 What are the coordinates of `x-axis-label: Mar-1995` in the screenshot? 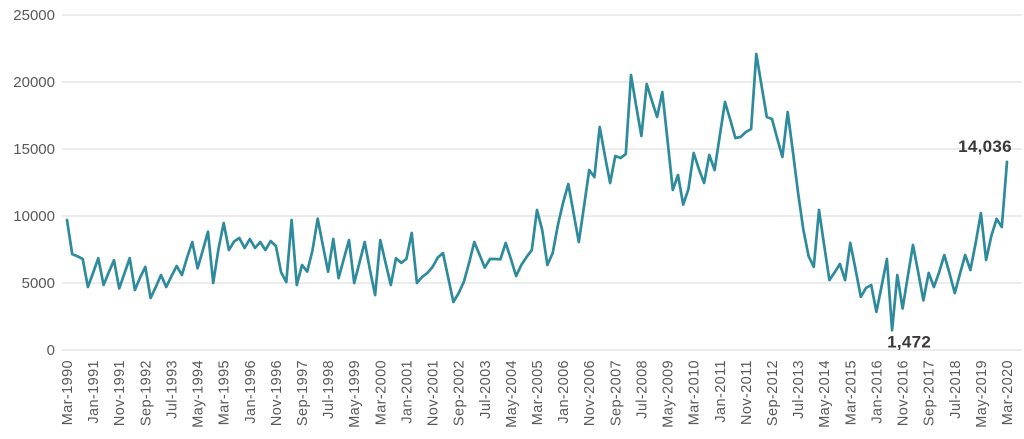 It's located at (225, 392).